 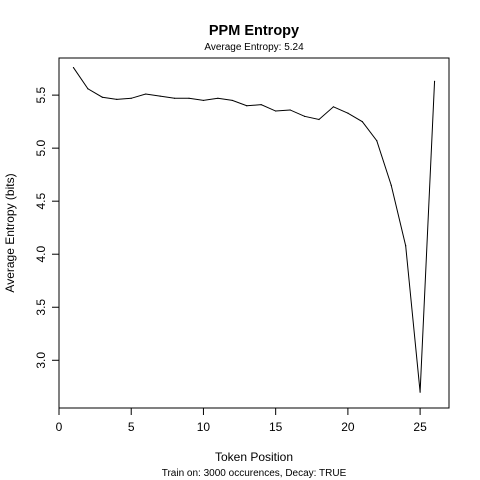 What do you see at coordinates (420, 427) in the screenshot?
I see `x-tick-label: 25` at bounding box center [420, 427].